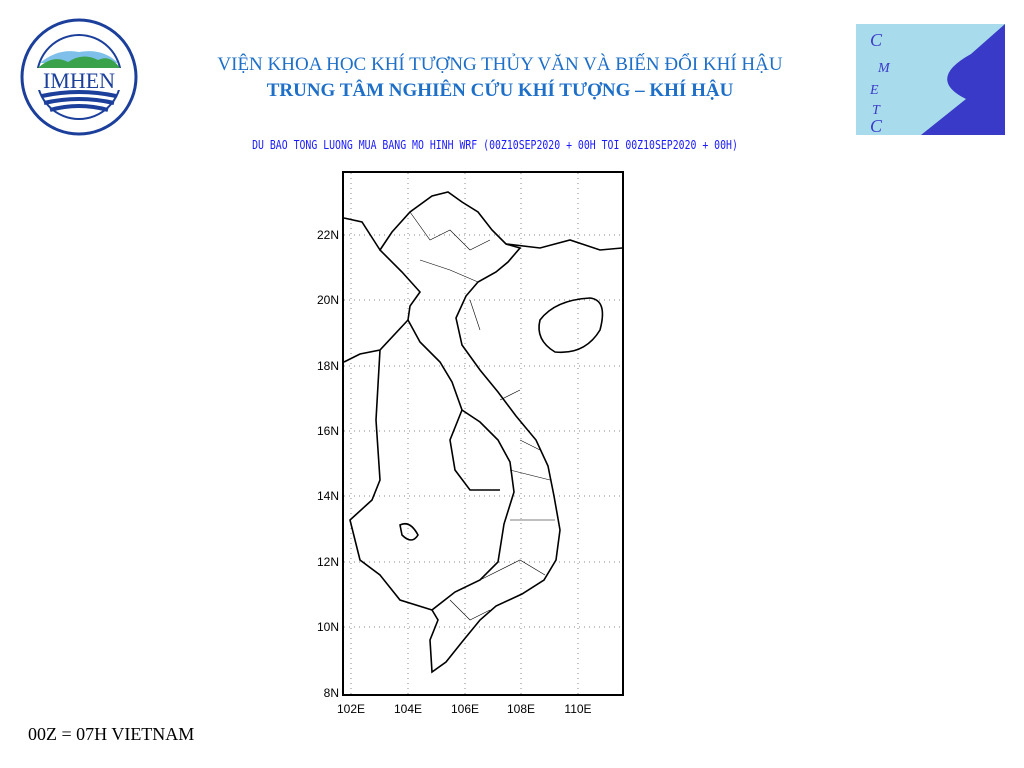  What do you see at coordinates (328, 464) in the screenshot?
I see `lat-labels: 22N 20N 18N 16N 14N 12N 10N 8N` at bounding box center [328, 464].